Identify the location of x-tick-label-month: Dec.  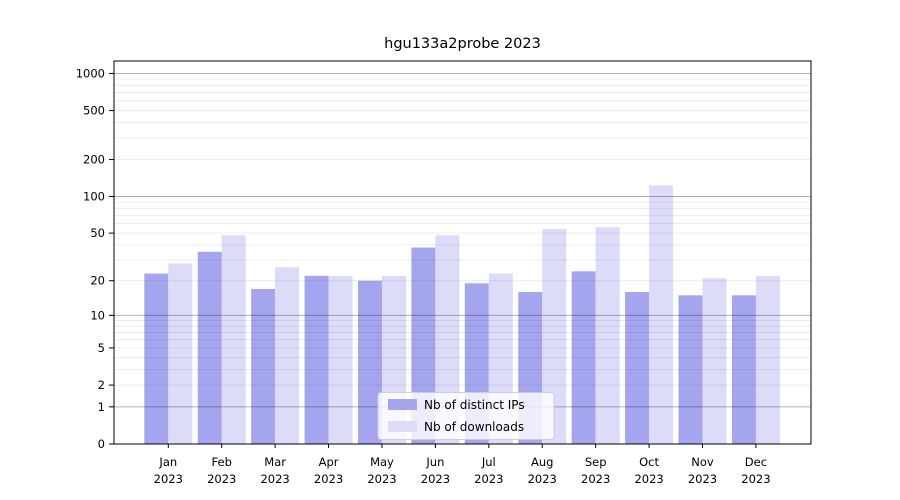
(756, 462).